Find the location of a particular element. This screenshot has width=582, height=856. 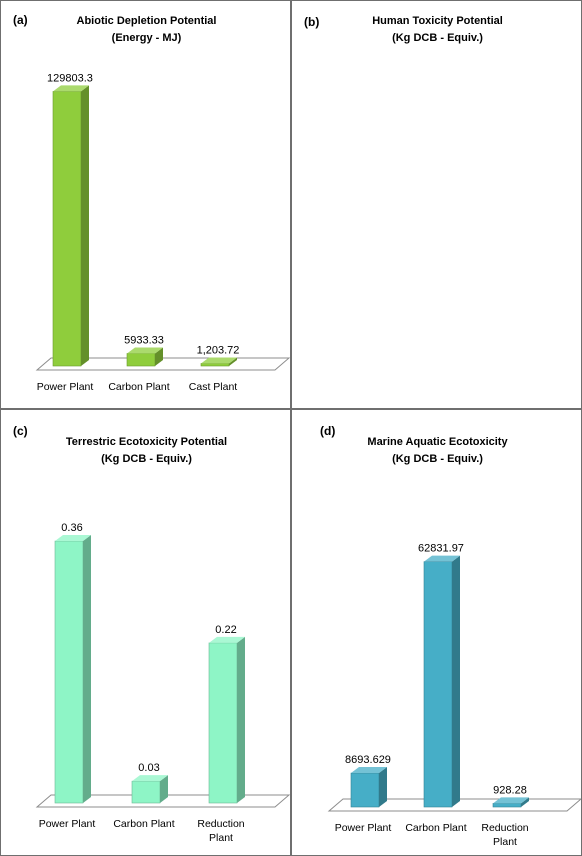

data-label: 0.36 is located at coordinates (71, 528).